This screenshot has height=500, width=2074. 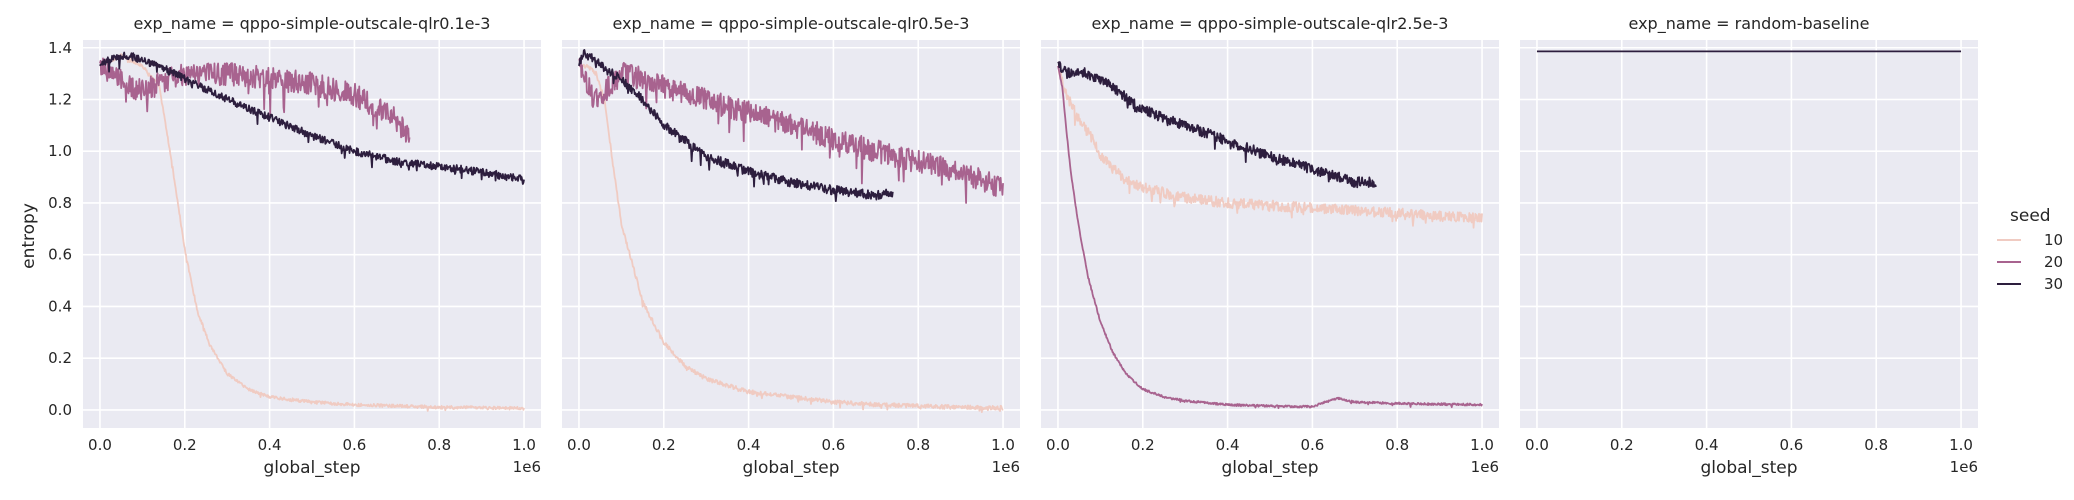 What do you see at coordinates (60, 358) in the screenshot?
I see `y-tick-label: 0.2` at bounding box center [60, 358].